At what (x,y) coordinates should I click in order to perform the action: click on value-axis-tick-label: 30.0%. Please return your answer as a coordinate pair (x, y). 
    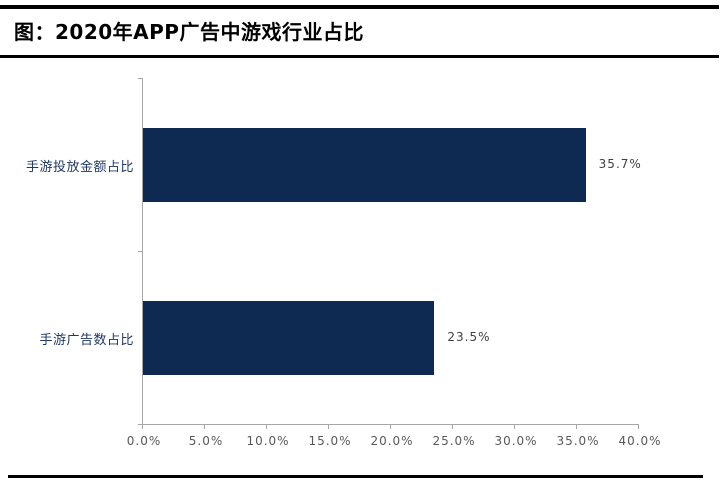
    Looking at the image, I should click on (516, 441).